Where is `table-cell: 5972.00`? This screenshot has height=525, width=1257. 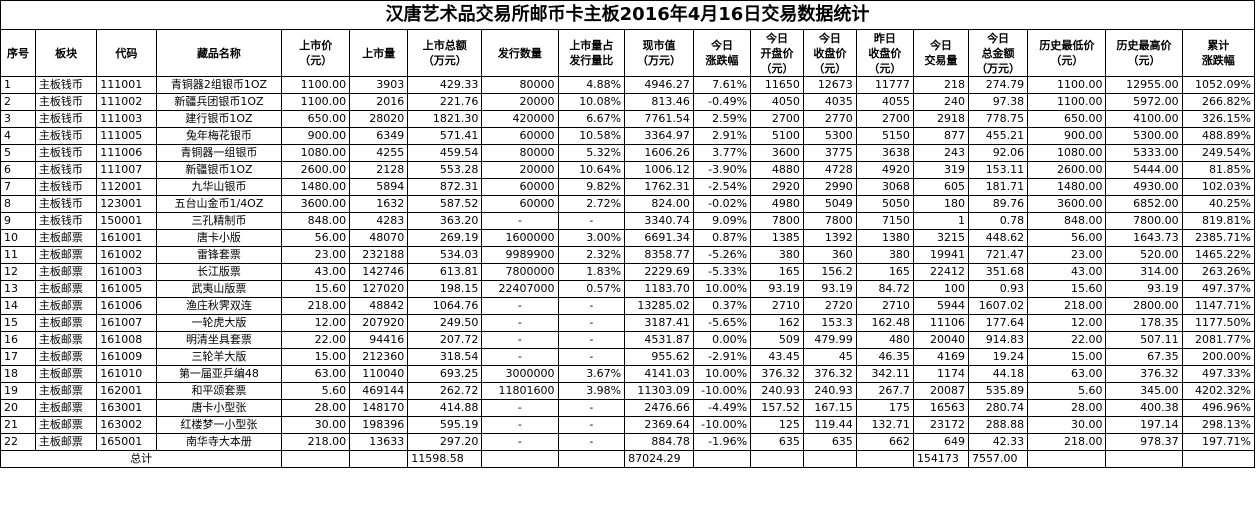
table-cell: 5972.00 is located at coordinates (1144, 102).